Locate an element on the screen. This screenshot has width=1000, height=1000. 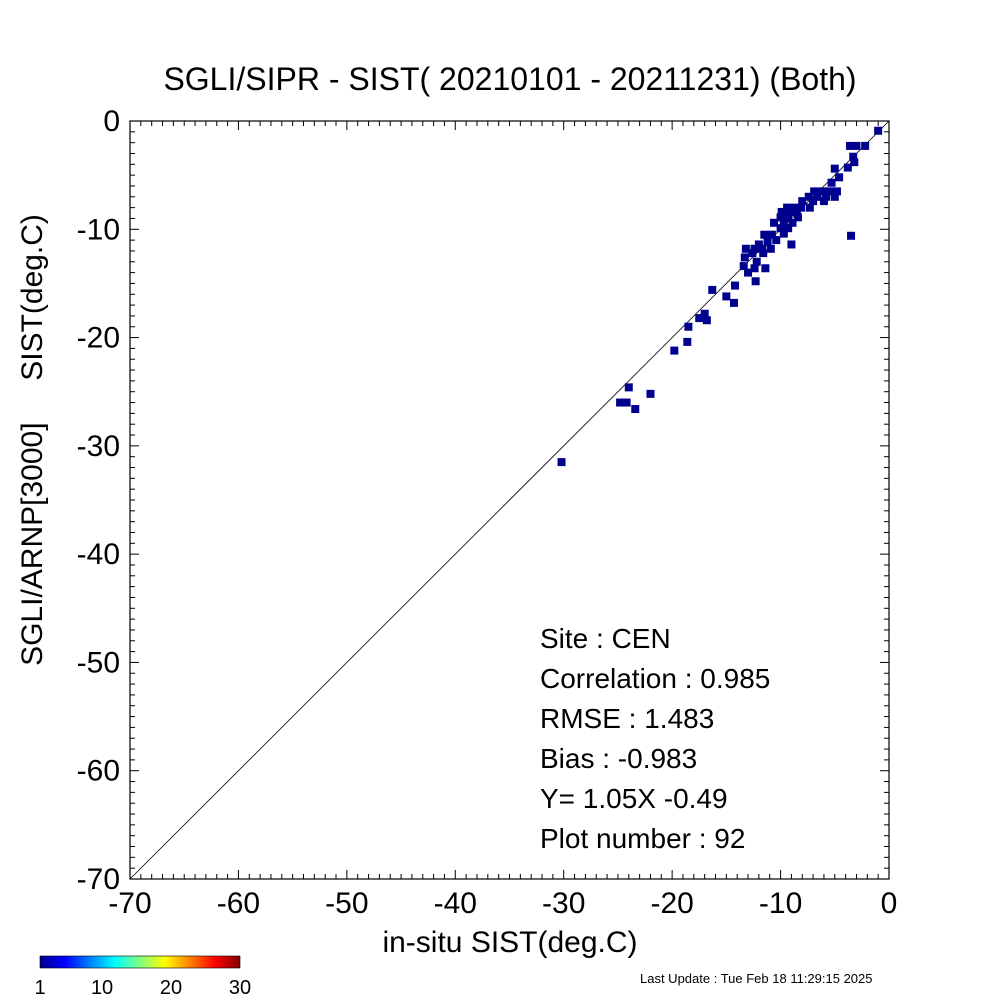
y-tick-label: -70 is located at coordinates (98, 879).